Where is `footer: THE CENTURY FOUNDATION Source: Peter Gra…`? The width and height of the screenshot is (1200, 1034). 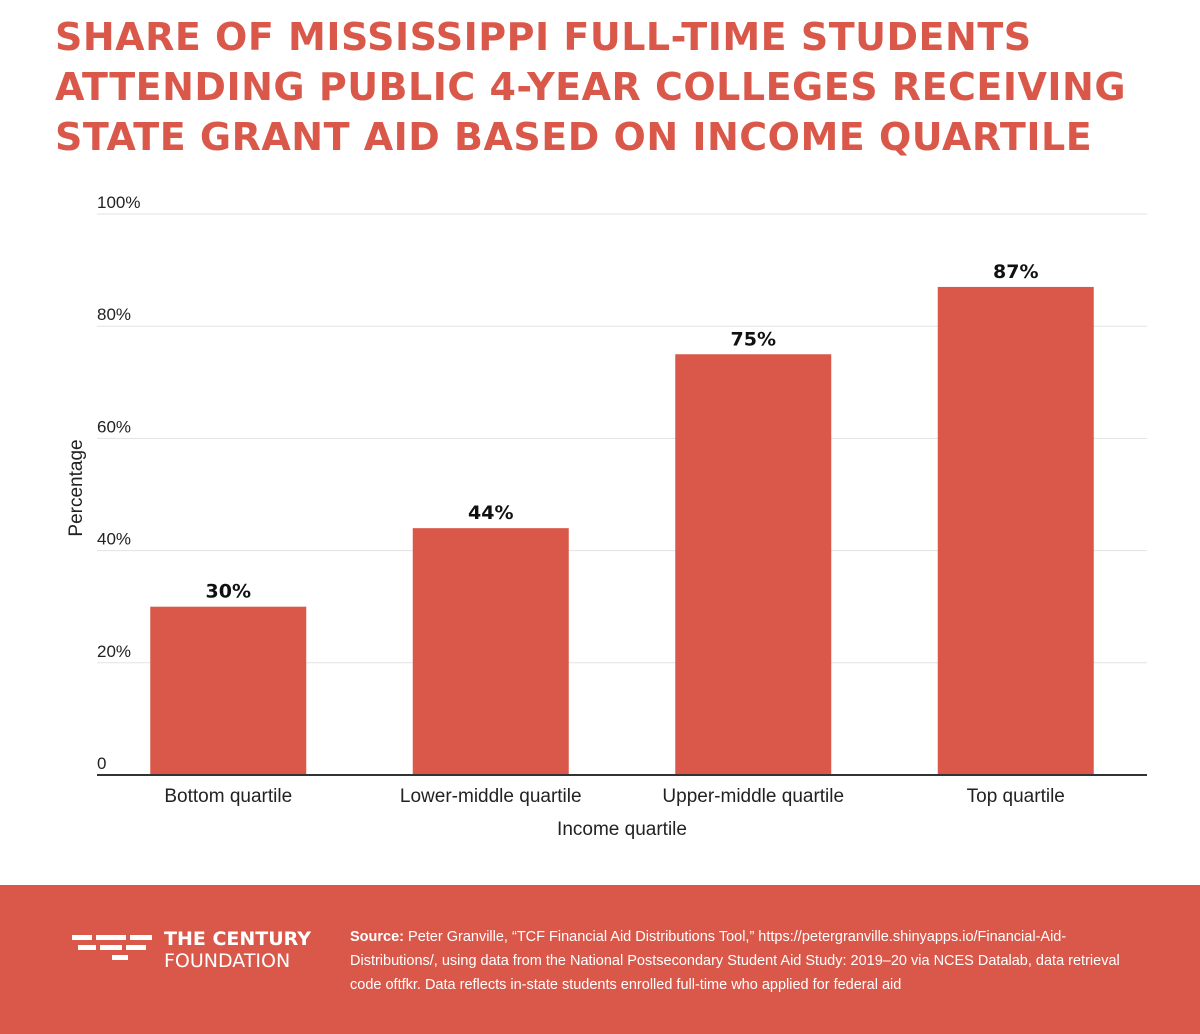
footer: THE CENTURY FOUNDATION Source: Peter Gra… is located at coordinates (600, 959).